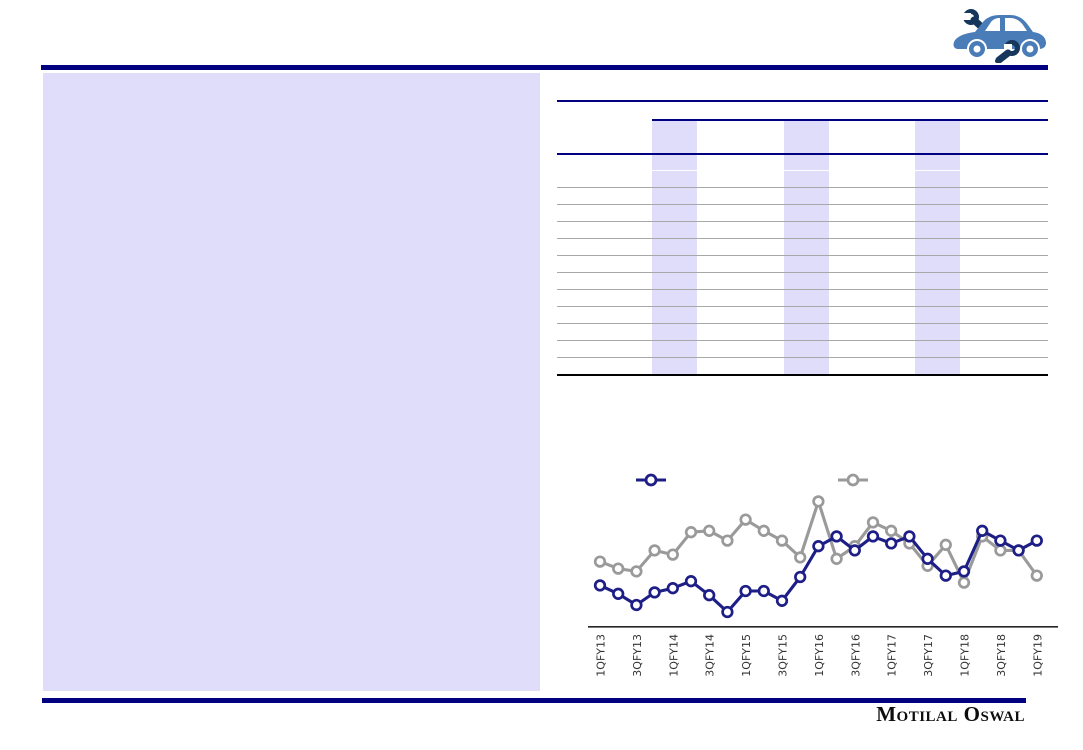  Describe the element at coordinates (710, 655) in the screenshot. I see `x-tick-label: 3QFY14` at that location.